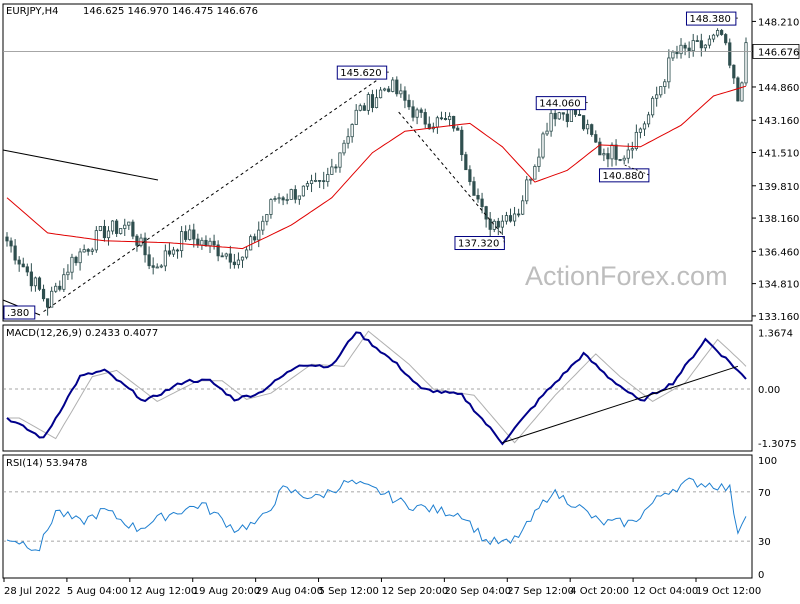 This screenshot has height=604, width=800. What do you see at coordinates (778, 317) in the screenshot?
I see `price-tick-label: 133.160` at bounding box center [778, 317].